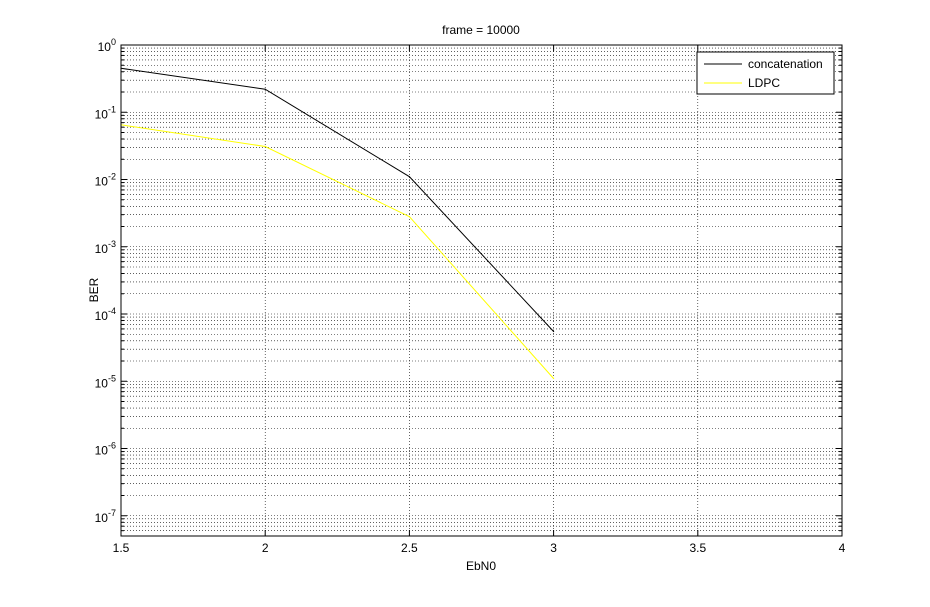  Describe the element at coordinates (94, 289) in the screenshot. I see `y-axis-label: BER` at that location.